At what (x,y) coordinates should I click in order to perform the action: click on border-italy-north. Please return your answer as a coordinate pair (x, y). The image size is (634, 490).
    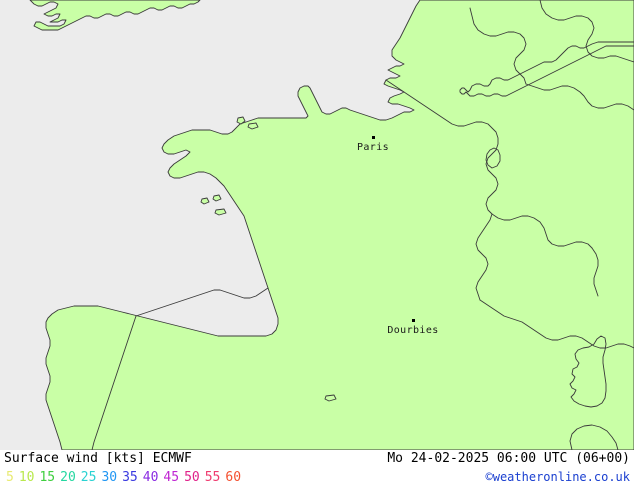
    Looking at the image, I should click on (595, 272).